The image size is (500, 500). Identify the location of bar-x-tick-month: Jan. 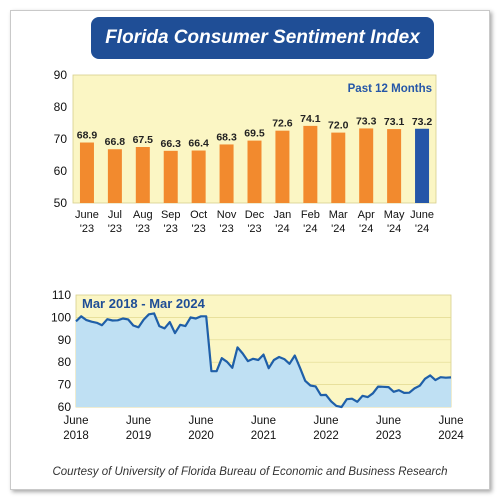
(283, 215).